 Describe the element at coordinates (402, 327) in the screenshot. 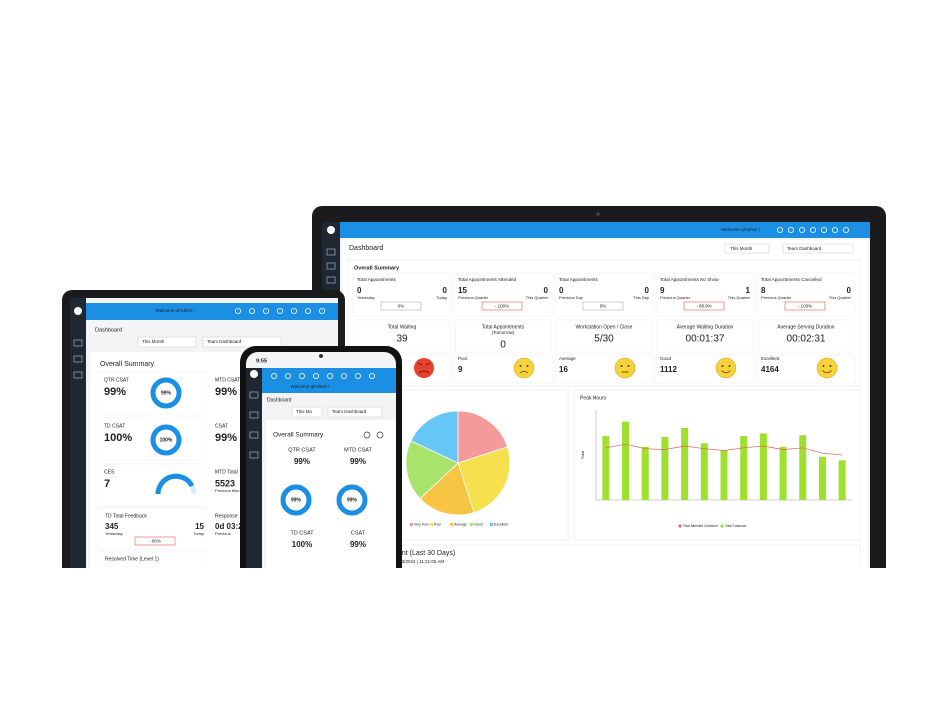

I see `stat-title: Total Waiting` at that location.